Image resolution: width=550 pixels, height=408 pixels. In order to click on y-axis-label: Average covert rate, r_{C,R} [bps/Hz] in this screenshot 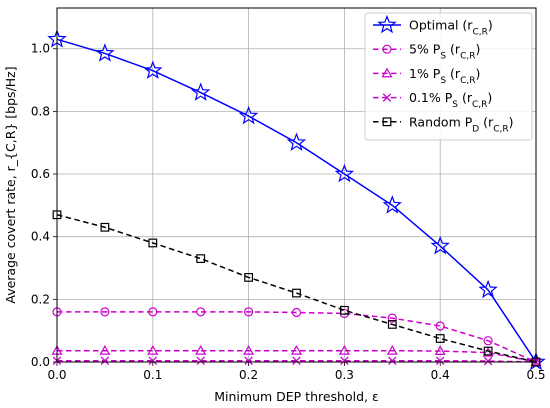, I will do `click(10, 184)`.